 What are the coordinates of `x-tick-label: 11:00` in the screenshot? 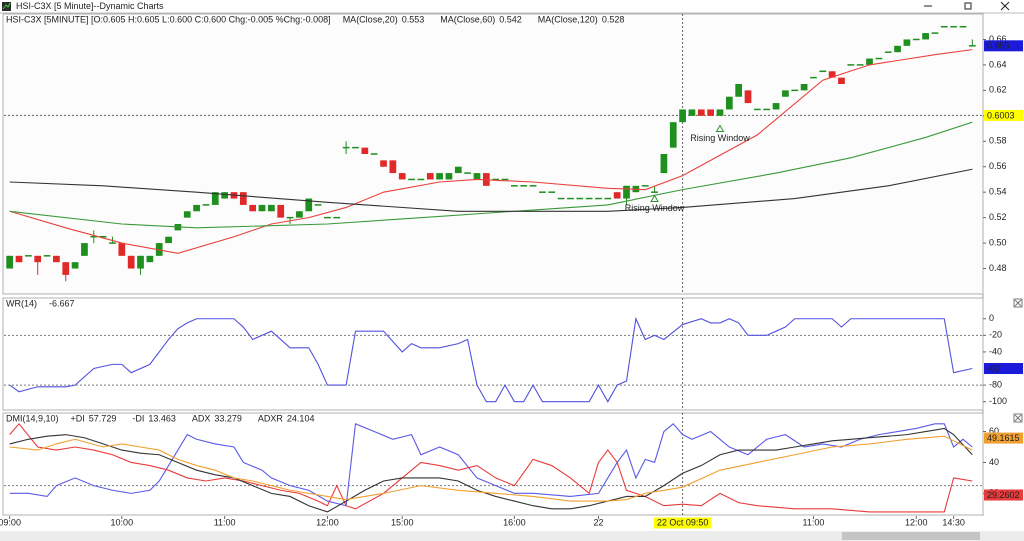 It's located at (225, 522).